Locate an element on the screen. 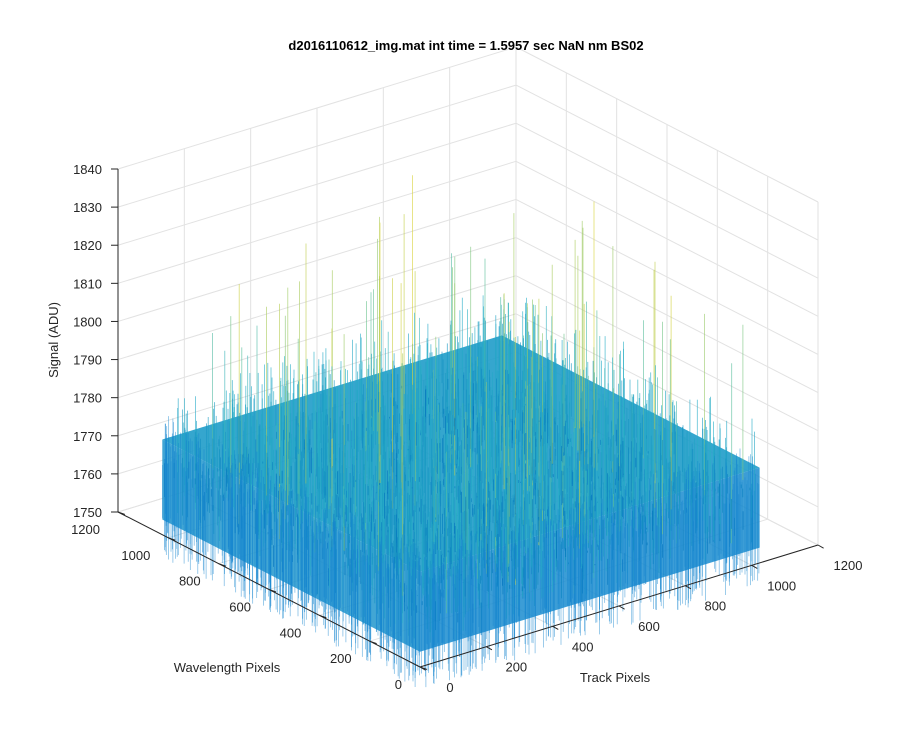 The width and height of the screenshot is (900, 750). x-tick-label: 800 is located at coordinates (715, 606).